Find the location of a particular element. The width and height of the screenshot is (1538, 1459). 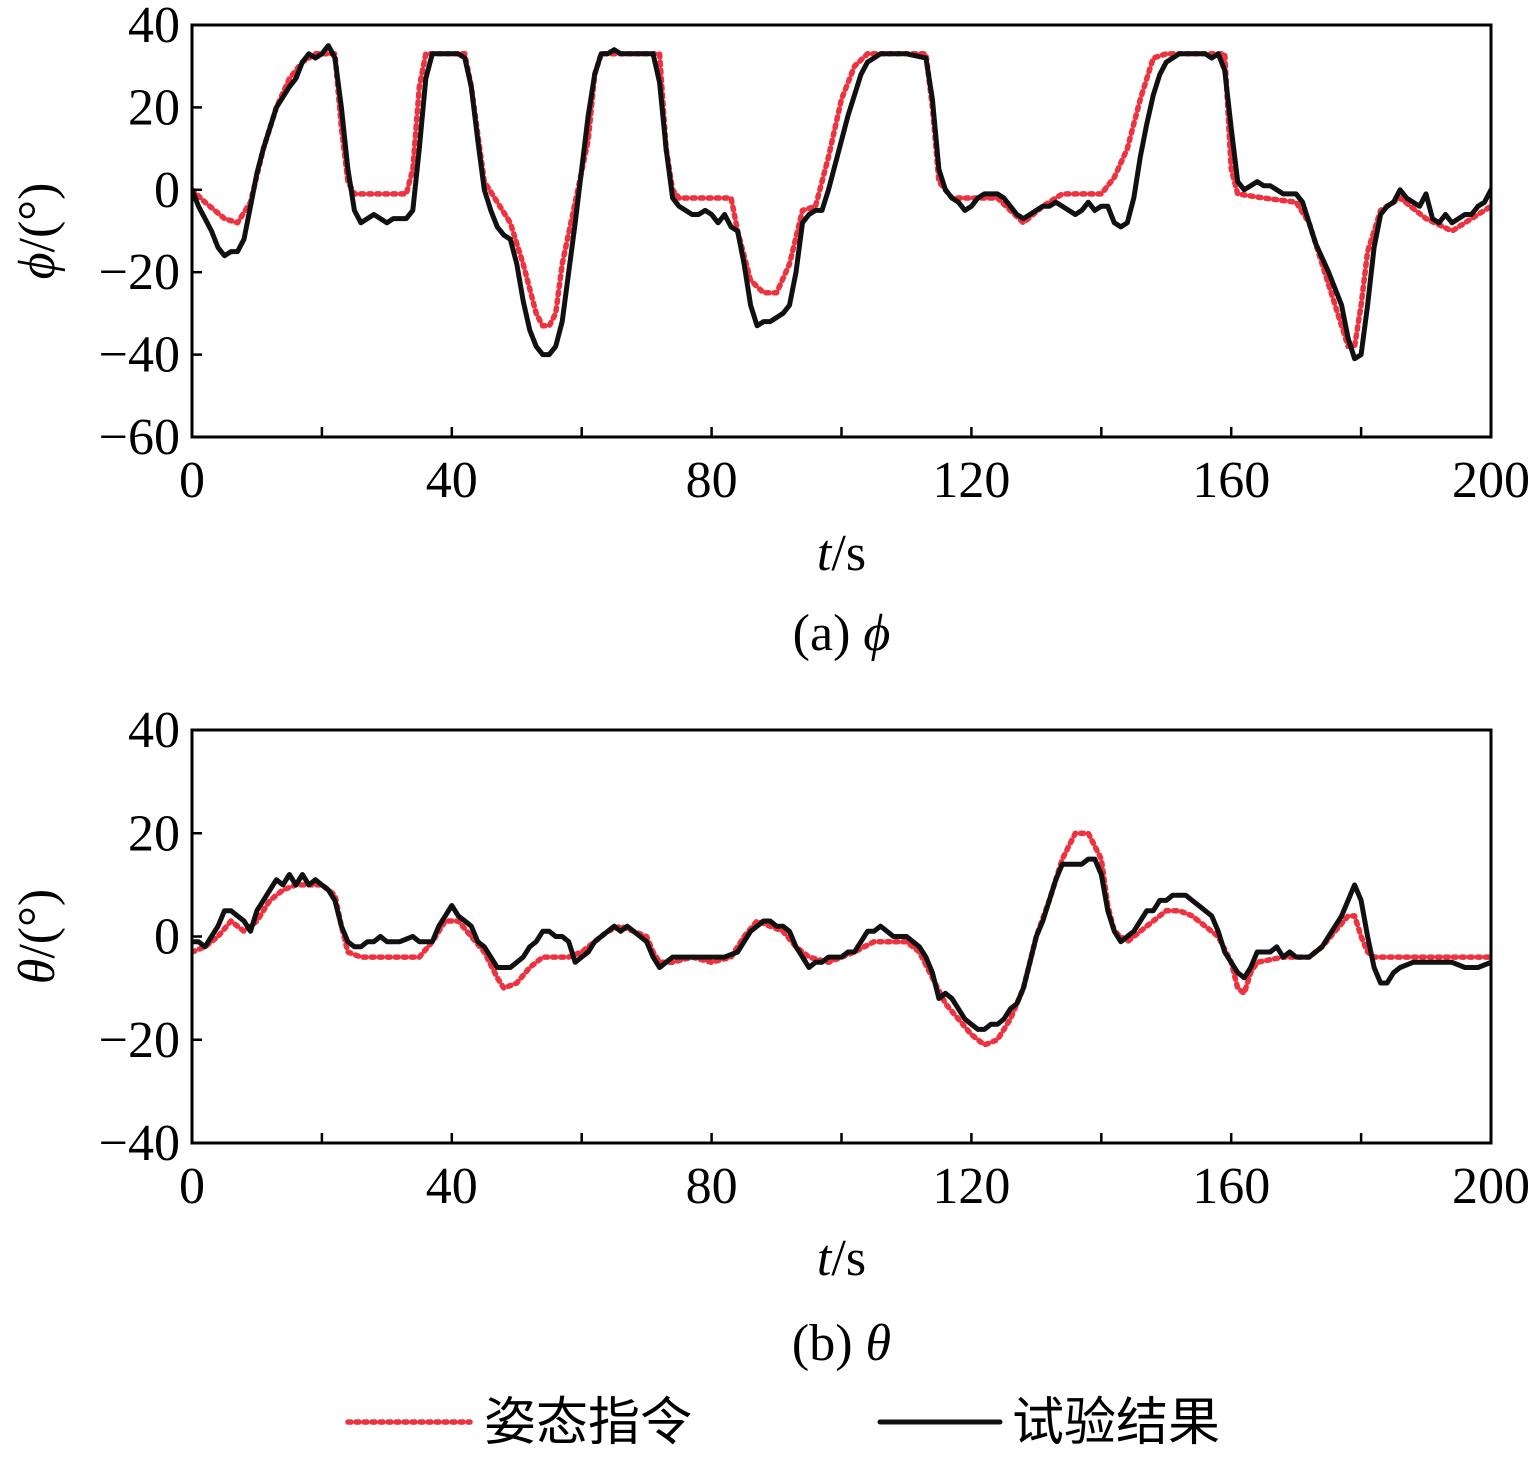

caption-symbol: ϕ is located at coordinates (876, 633).